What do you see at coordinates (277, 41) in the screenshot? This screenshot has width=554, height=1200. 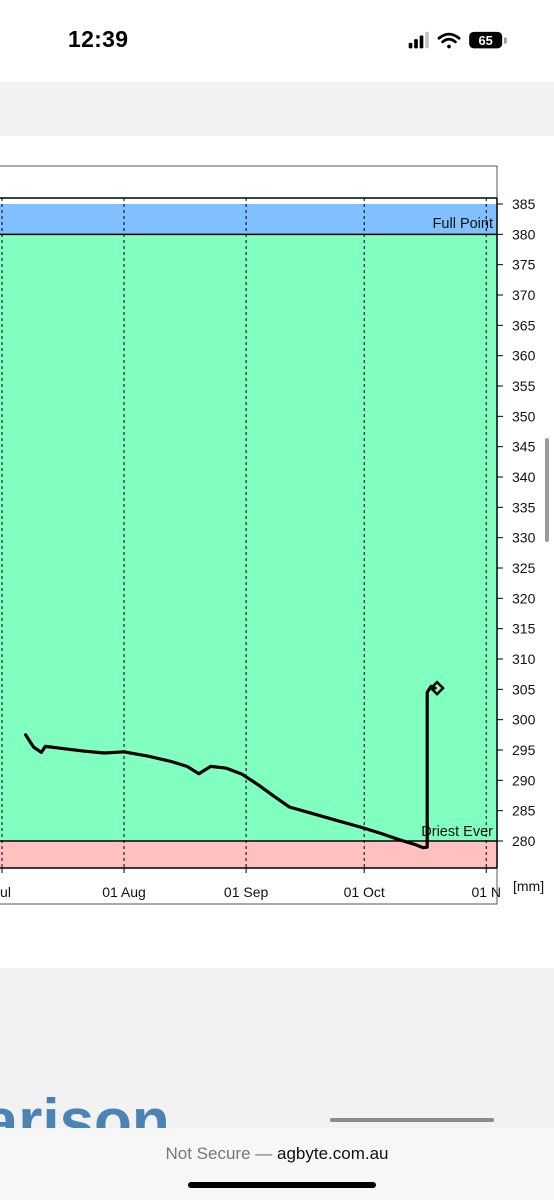 I see `status-bar: 12:39 65` at bounding box center [277, 41].